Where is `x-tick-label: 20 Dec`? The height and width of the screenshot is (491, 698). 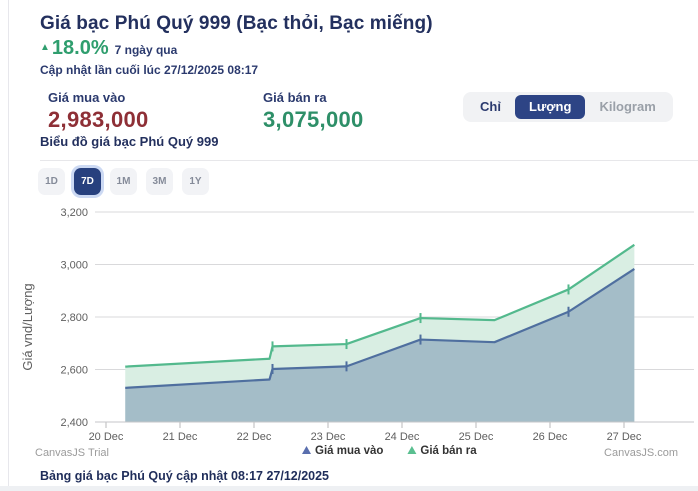 x-tick-label: 20 Dec is located at coordinates (106, 437).